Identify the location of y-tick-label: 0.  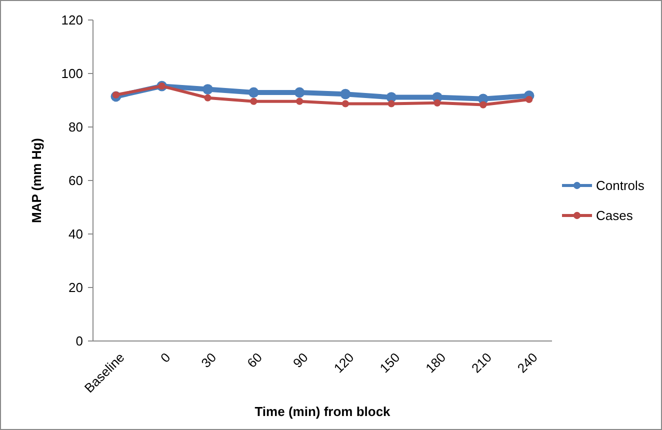
(79, 341).